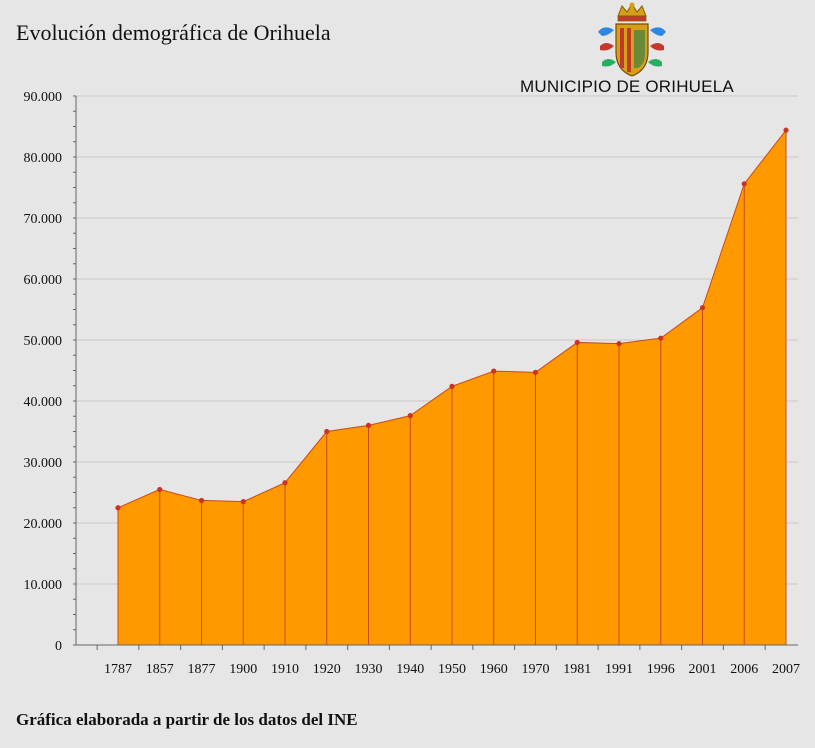 Image resolution: width=815 pixels, height=748 pixels. I want to click on x-tick-label: 1960, so click(494, 669).